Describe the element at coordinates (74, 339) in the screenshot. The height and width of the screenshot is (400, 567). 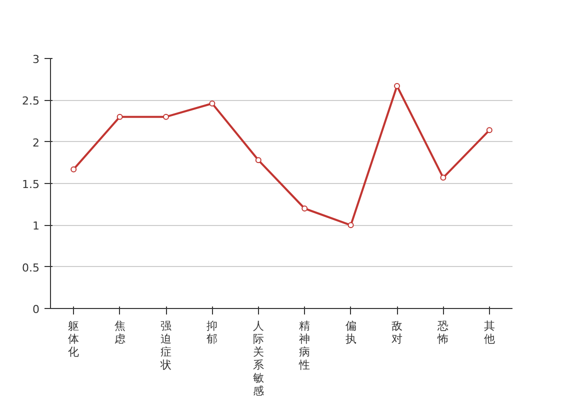
I see `x-tick-label: 躯体化` at that location.